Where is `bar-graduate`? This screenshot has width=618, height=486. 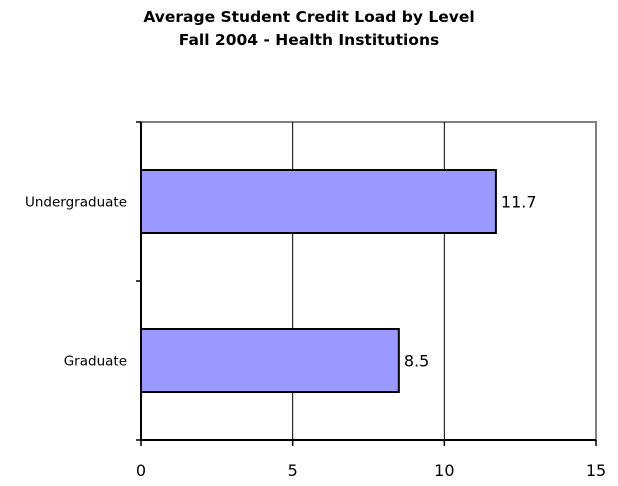 bar-graduate is located at coordinates (270, 360).